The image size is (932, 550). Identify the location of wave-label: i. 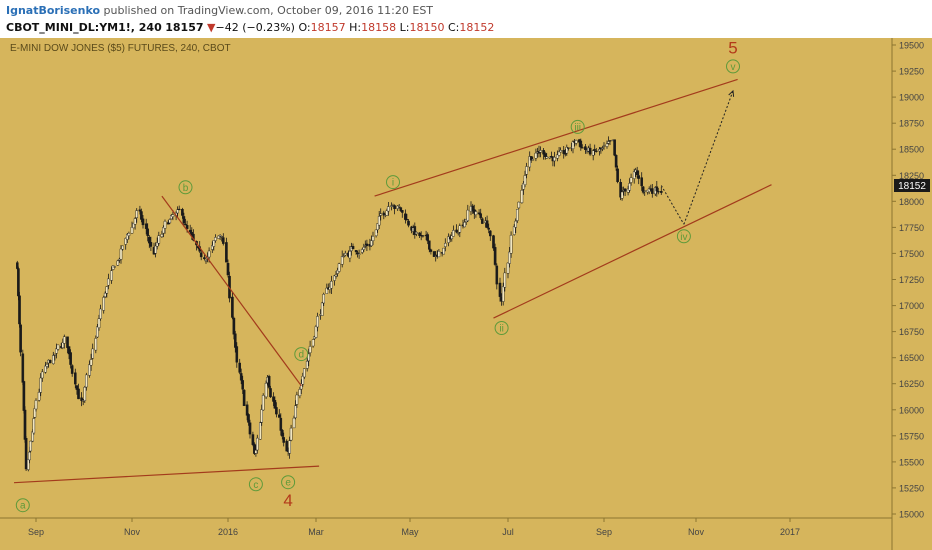
(393, 183).